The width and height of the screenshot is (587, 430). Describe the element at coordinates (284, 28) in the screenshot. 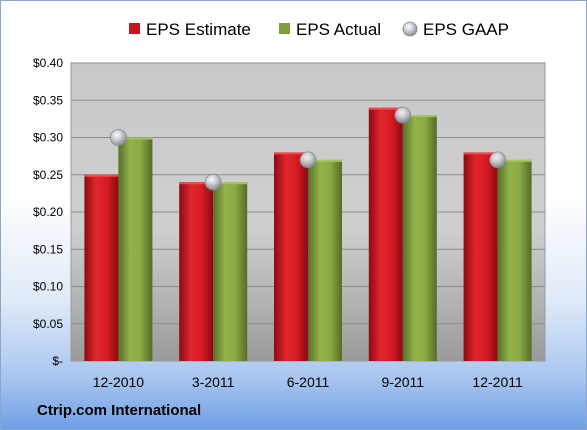

I see `legend-swatch-eps-actual` at that location.